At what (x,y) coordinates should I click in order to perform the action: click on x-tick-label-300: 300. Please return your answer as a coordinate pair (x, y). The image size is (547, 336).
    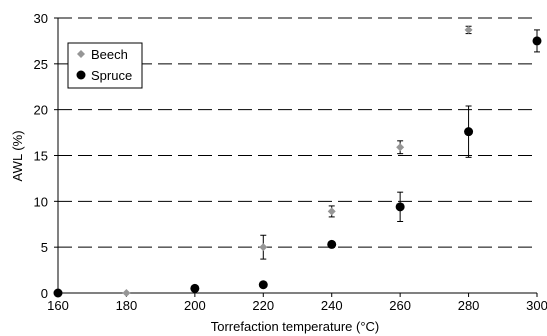
    Looking at the image, I should click on (536, 305).